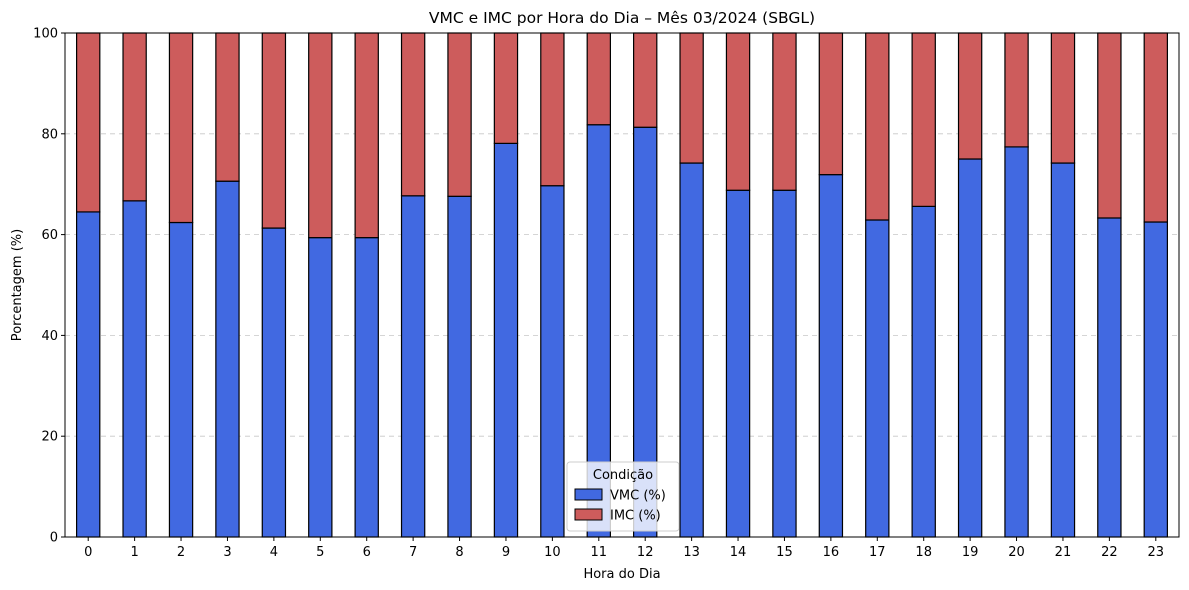 The height and width of the screenshot is (590, 1189). I want to click on y-axis-title: Porcentagem (%), so click(17, 285).